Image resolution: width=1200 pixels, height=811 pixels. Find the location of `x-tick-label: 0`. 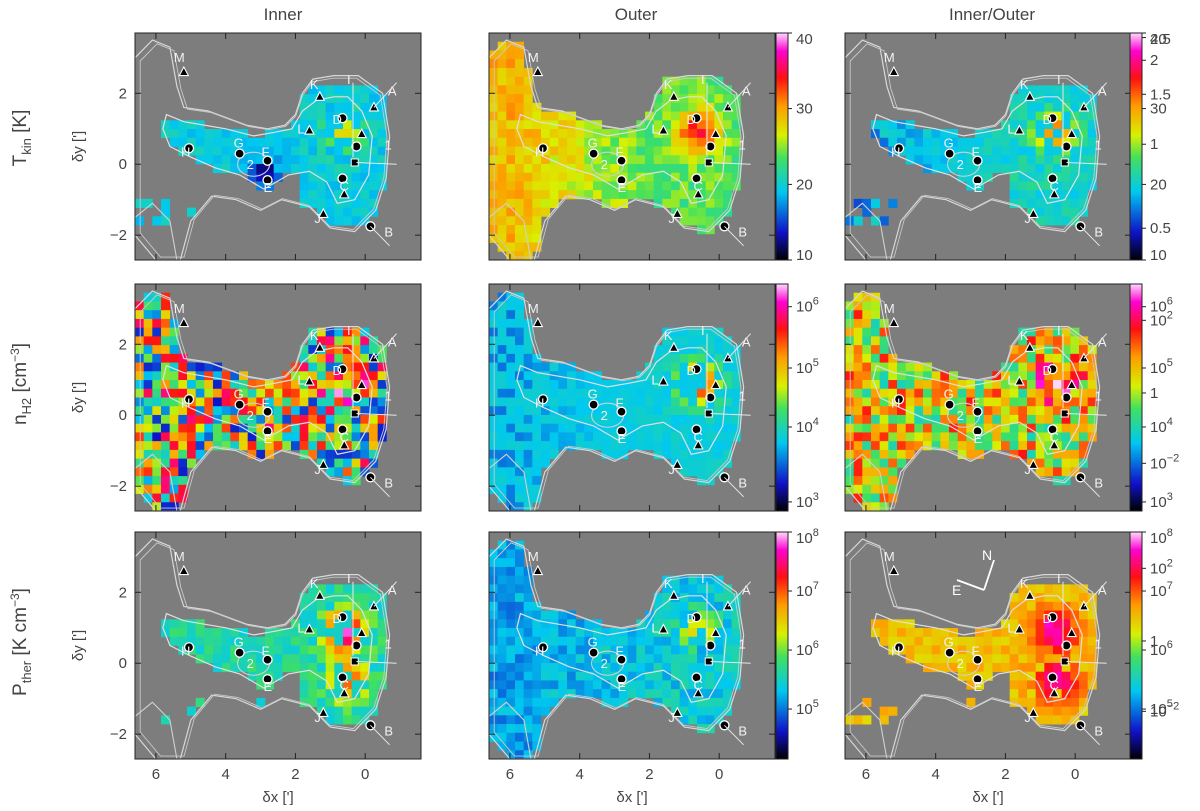

x-tick-label: 0 is located at coordinates (1075, 774).